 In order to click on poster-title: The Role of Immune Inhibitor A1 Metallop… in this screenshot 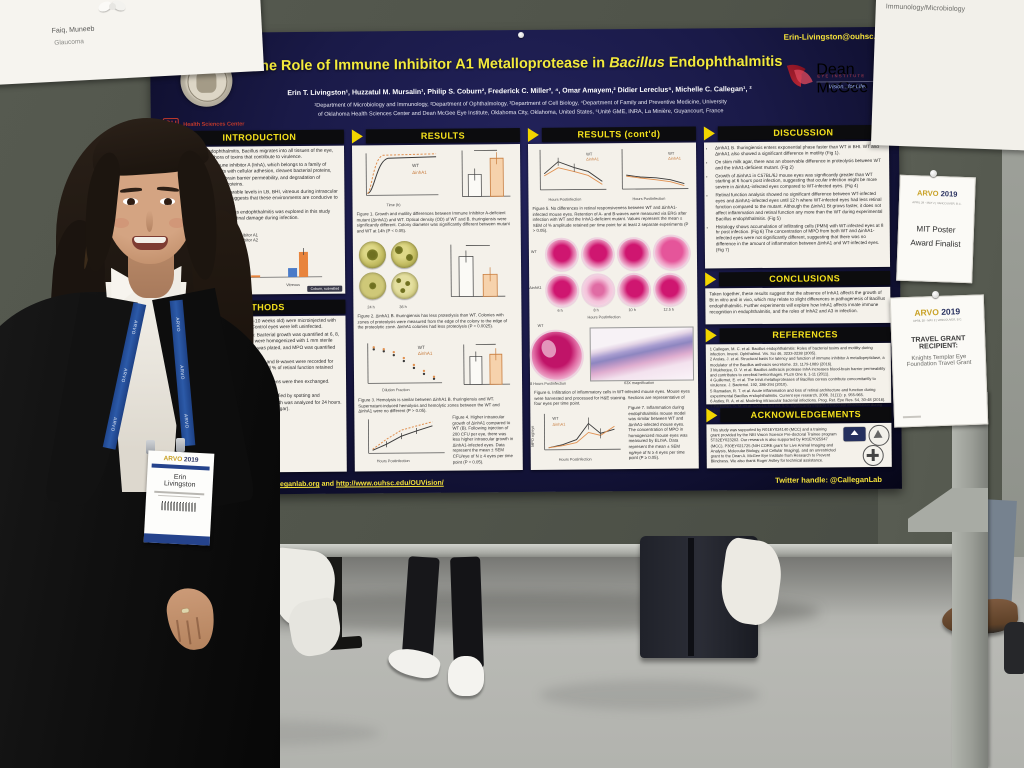, I will do `click(517, 64)`.